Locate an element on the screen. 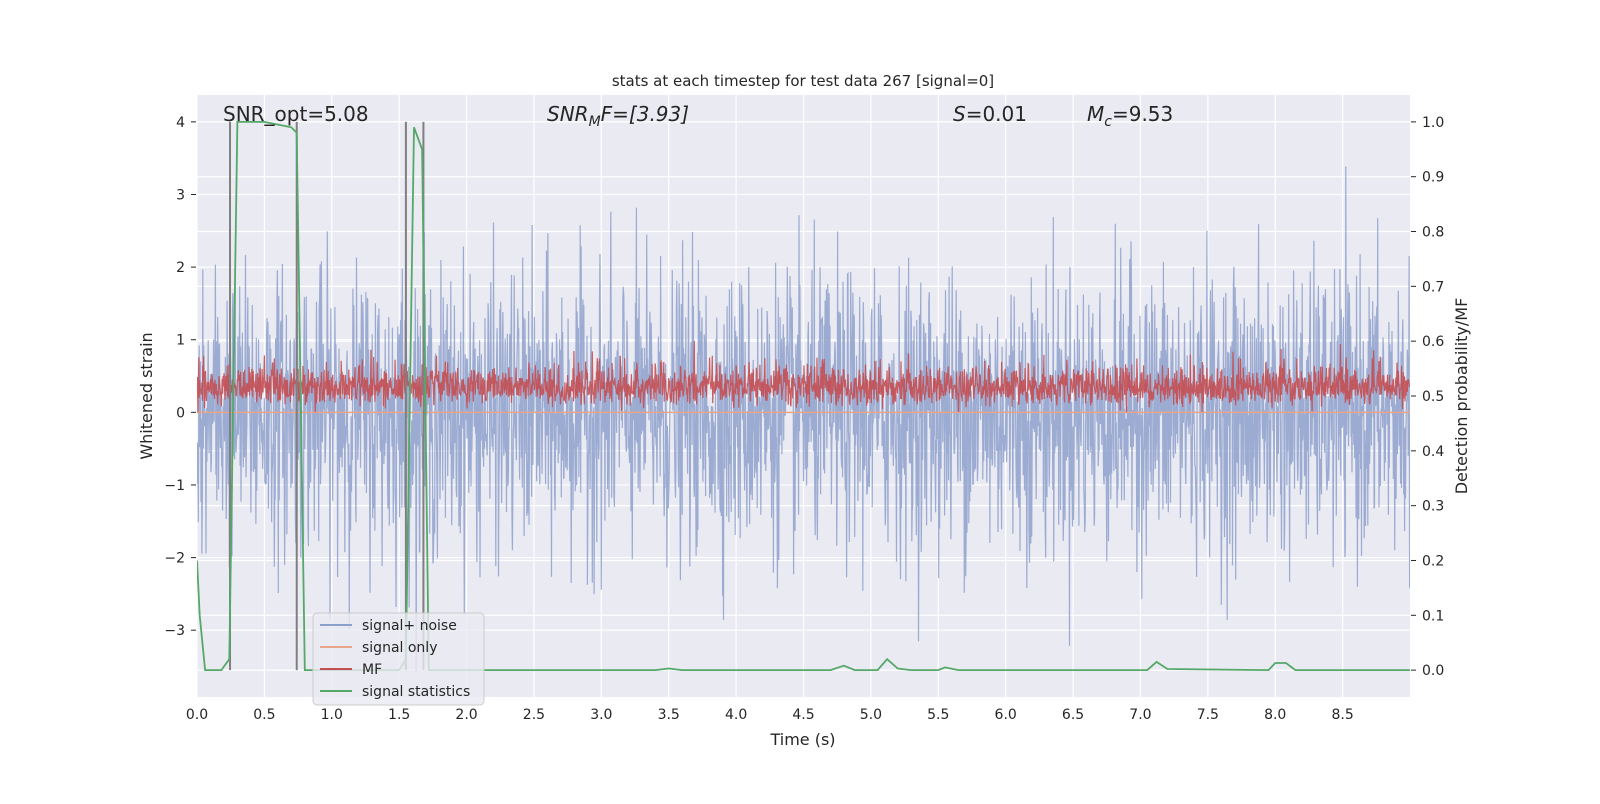 Image resolution: width=1600 pixels, height=804 pixels. detection-markers is located at coordinates (327, 396).